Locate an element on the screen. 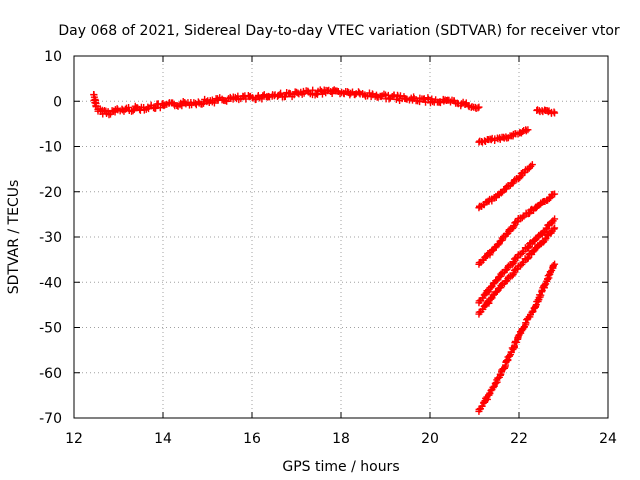 The height and width of the screenshot is (480, 640). x-tick-label: 12 is located at coordinates (74, 439).